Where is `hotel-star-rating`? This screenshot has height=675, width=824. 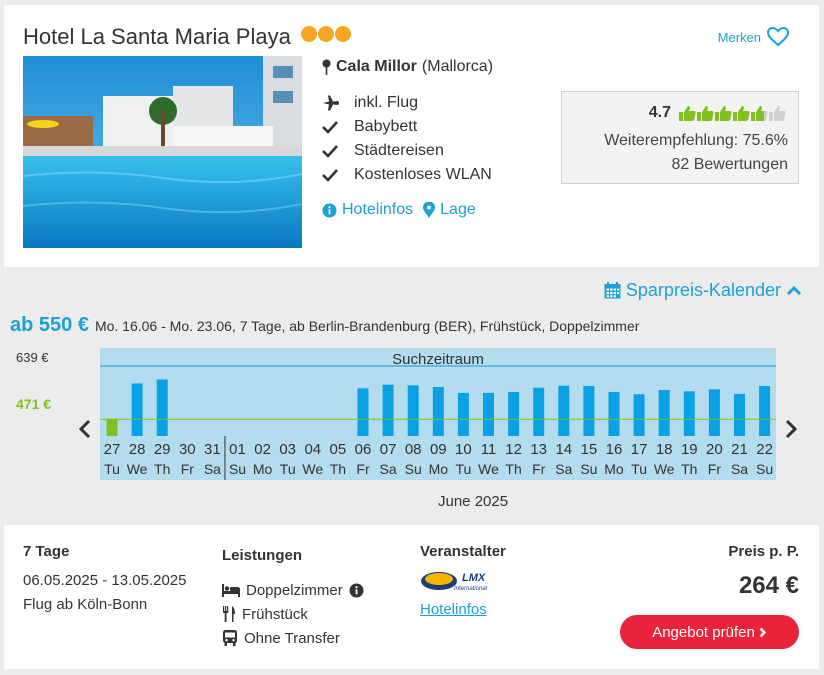
hotel-star-rating is located at coordinates (326, 35).